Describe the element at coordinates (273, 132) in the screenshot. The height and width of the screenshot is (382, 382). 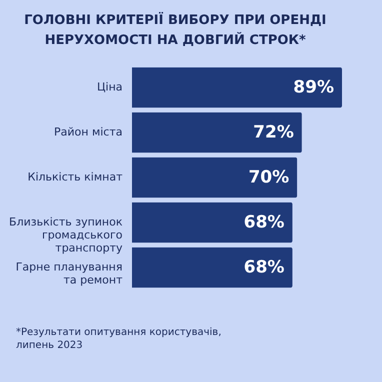
I see `data-label: 72%` at that location.